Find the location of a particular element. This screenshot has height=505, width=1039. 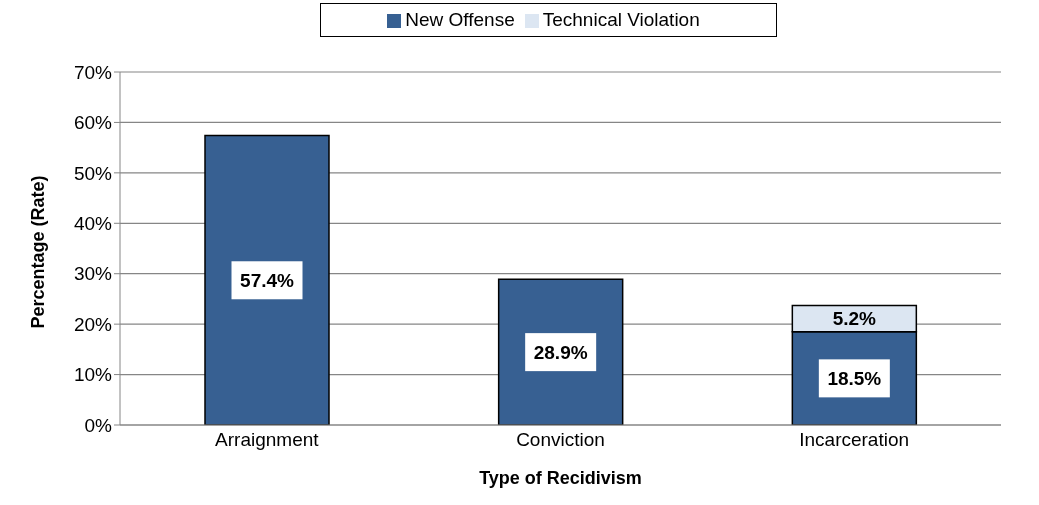

y-tick-label: 10% is located at coordinates (93, 375).